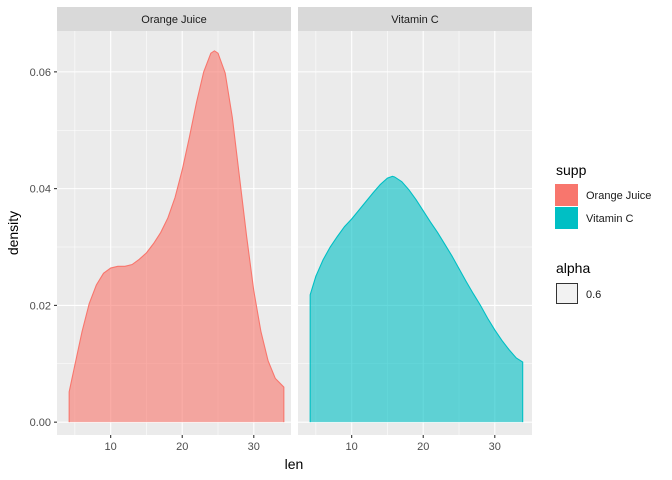 The image size is (672, 480). I want to click on strip-header-orange-juice, so click(174, 19).